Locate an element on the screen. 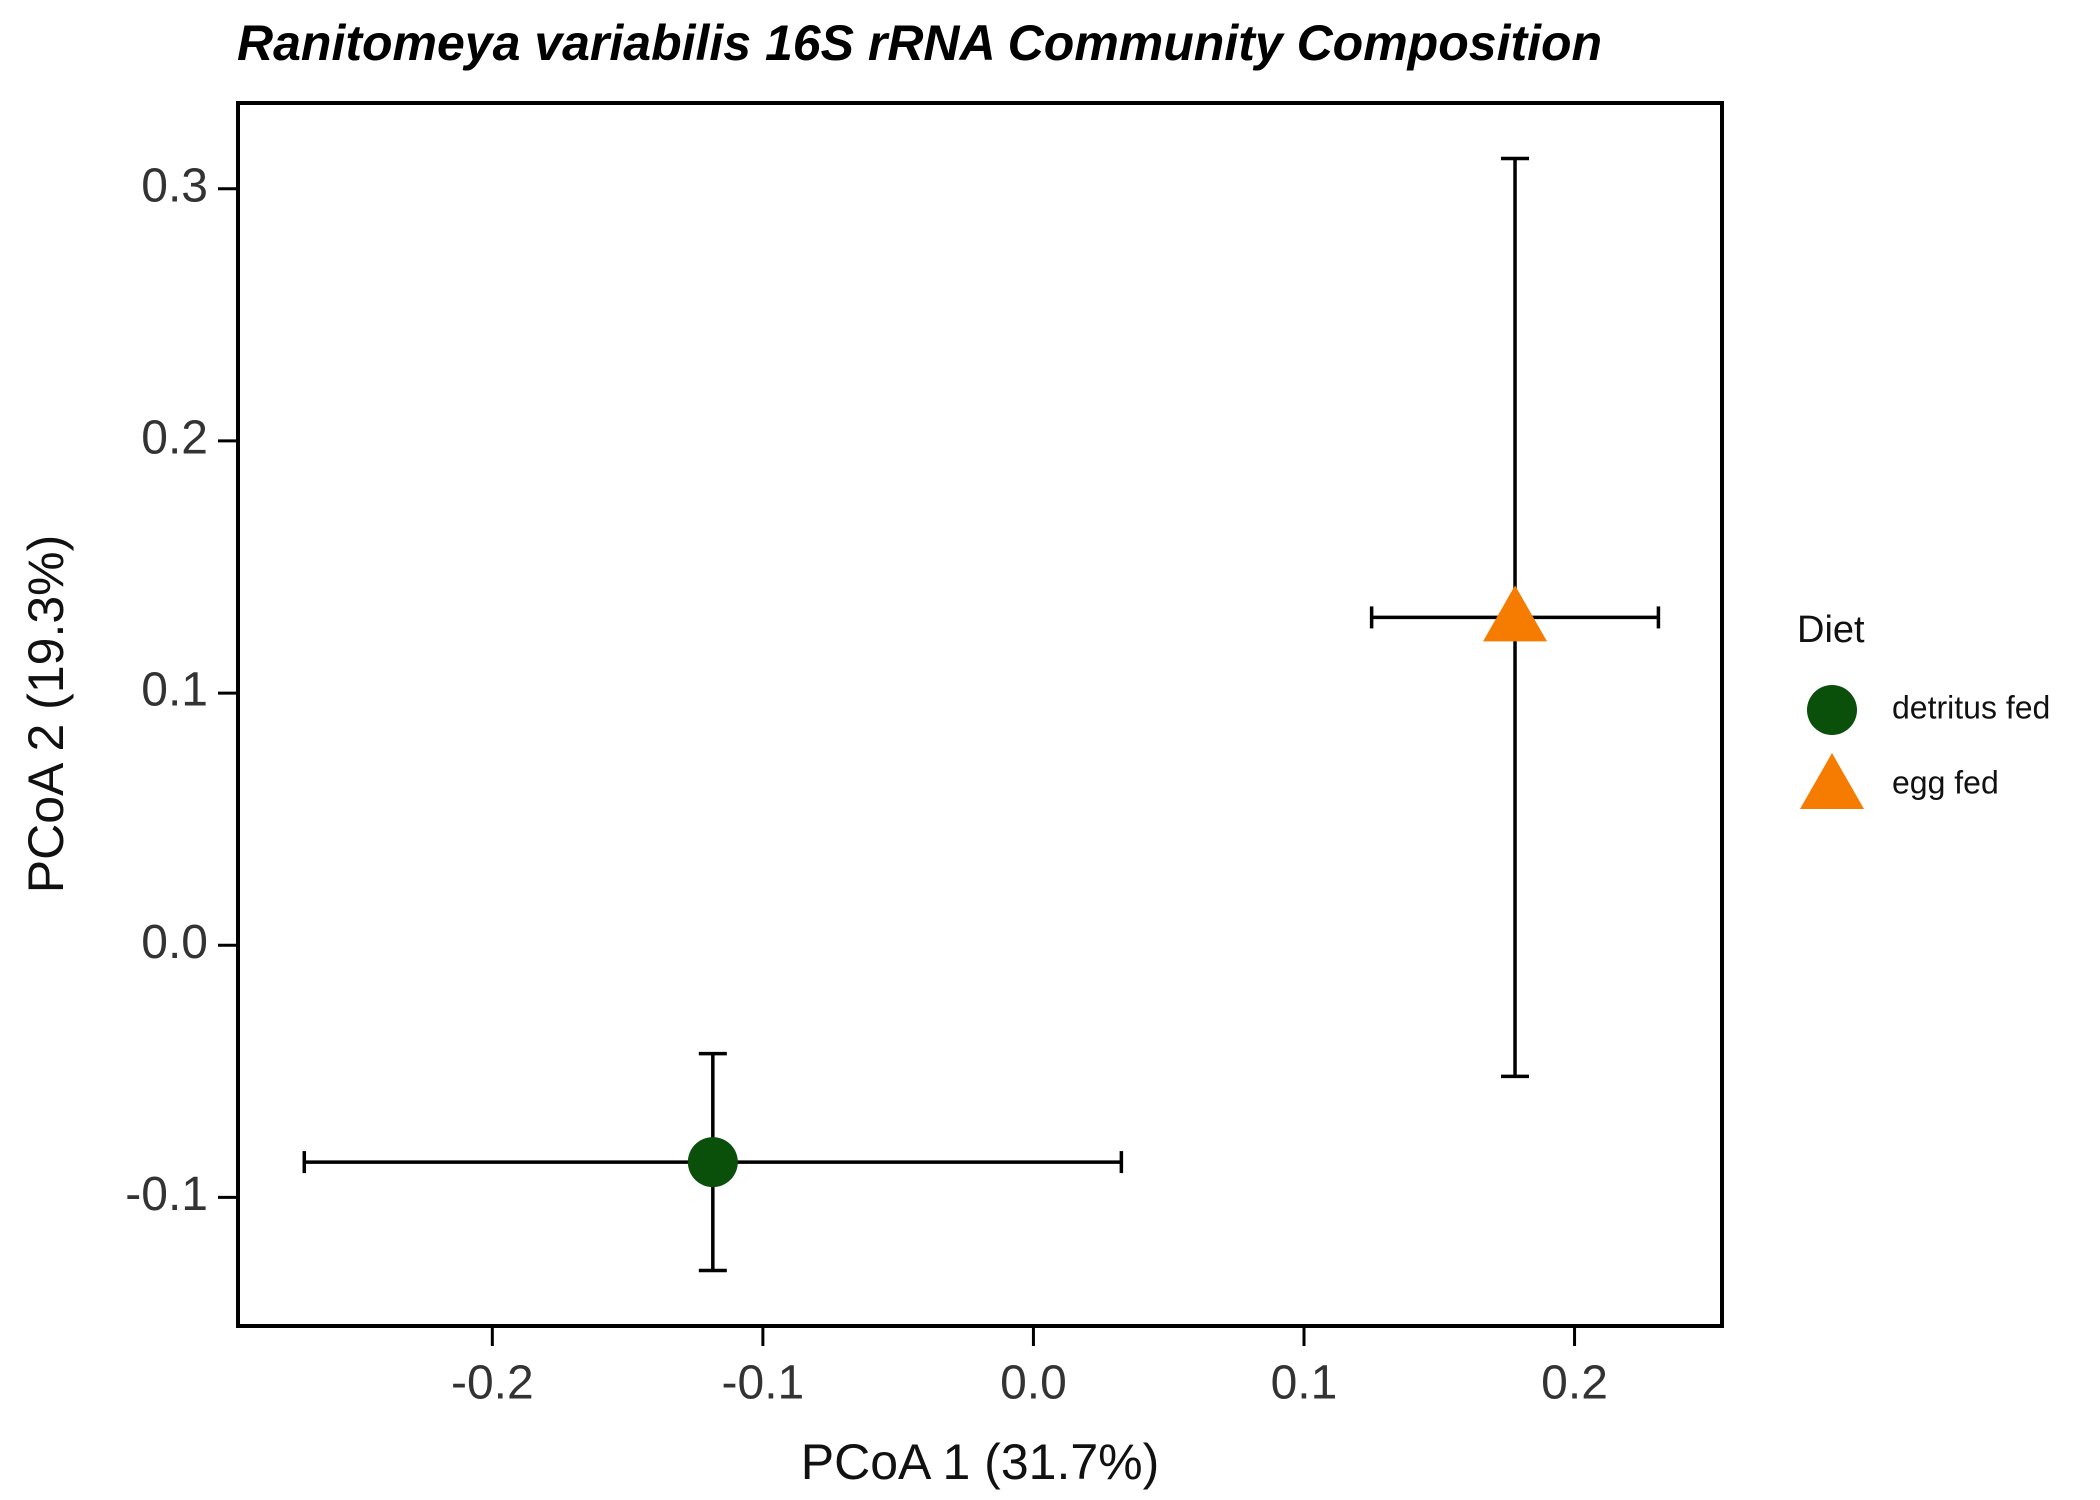 This screenshot has width=2100, height=1500. y-tick-label: 0.2 is located at coordinates (174, 438).